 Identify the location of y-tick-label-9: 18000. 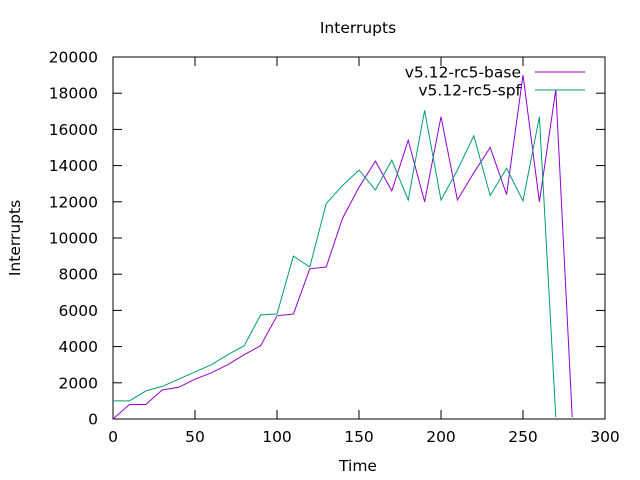
(73, 94).